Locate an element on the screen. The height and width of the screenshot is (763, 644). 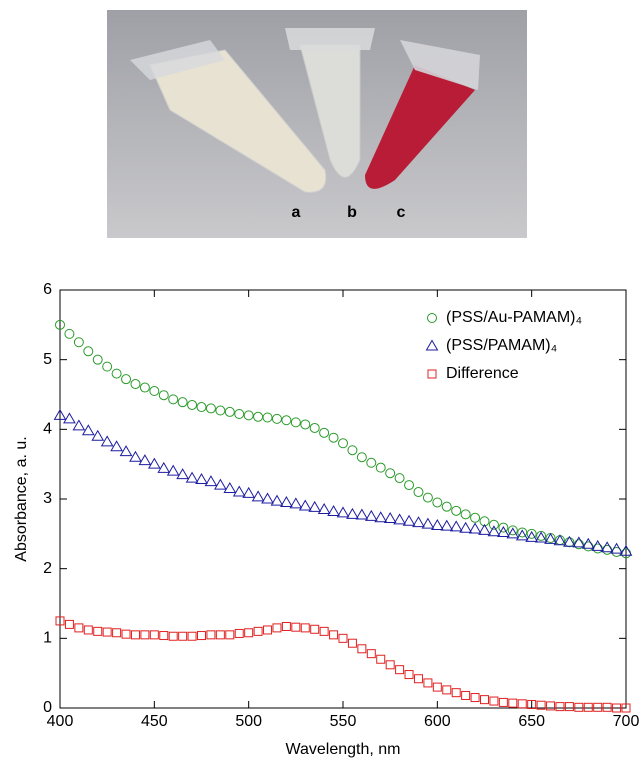
photo-label: a is located at coordinates (296, 212).